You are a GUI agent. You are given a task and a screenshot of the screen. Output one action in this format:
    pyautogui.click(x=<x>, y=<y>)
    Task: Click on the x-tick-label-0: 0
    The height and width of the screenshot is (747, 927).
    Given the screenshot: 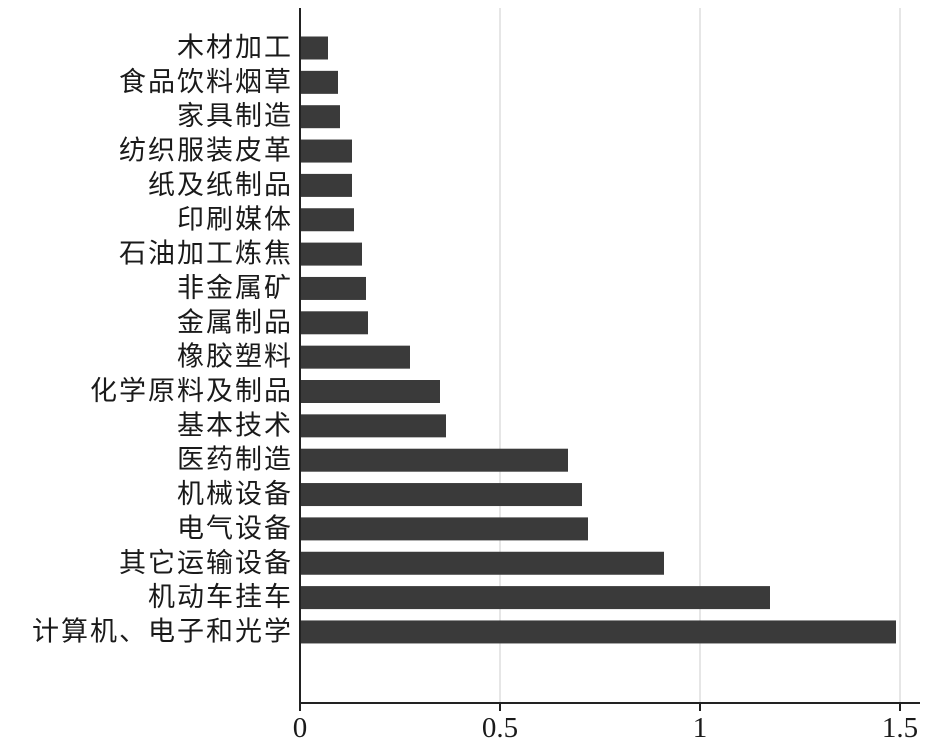 What is the action you would take?
    pyautogui.click(x=300, y=728)
    